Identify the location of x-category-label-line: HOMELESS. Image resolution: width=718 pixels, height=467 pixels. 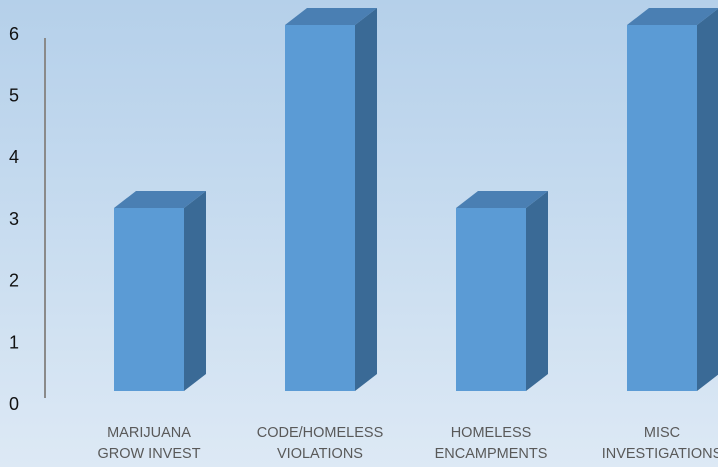
(491, 433).